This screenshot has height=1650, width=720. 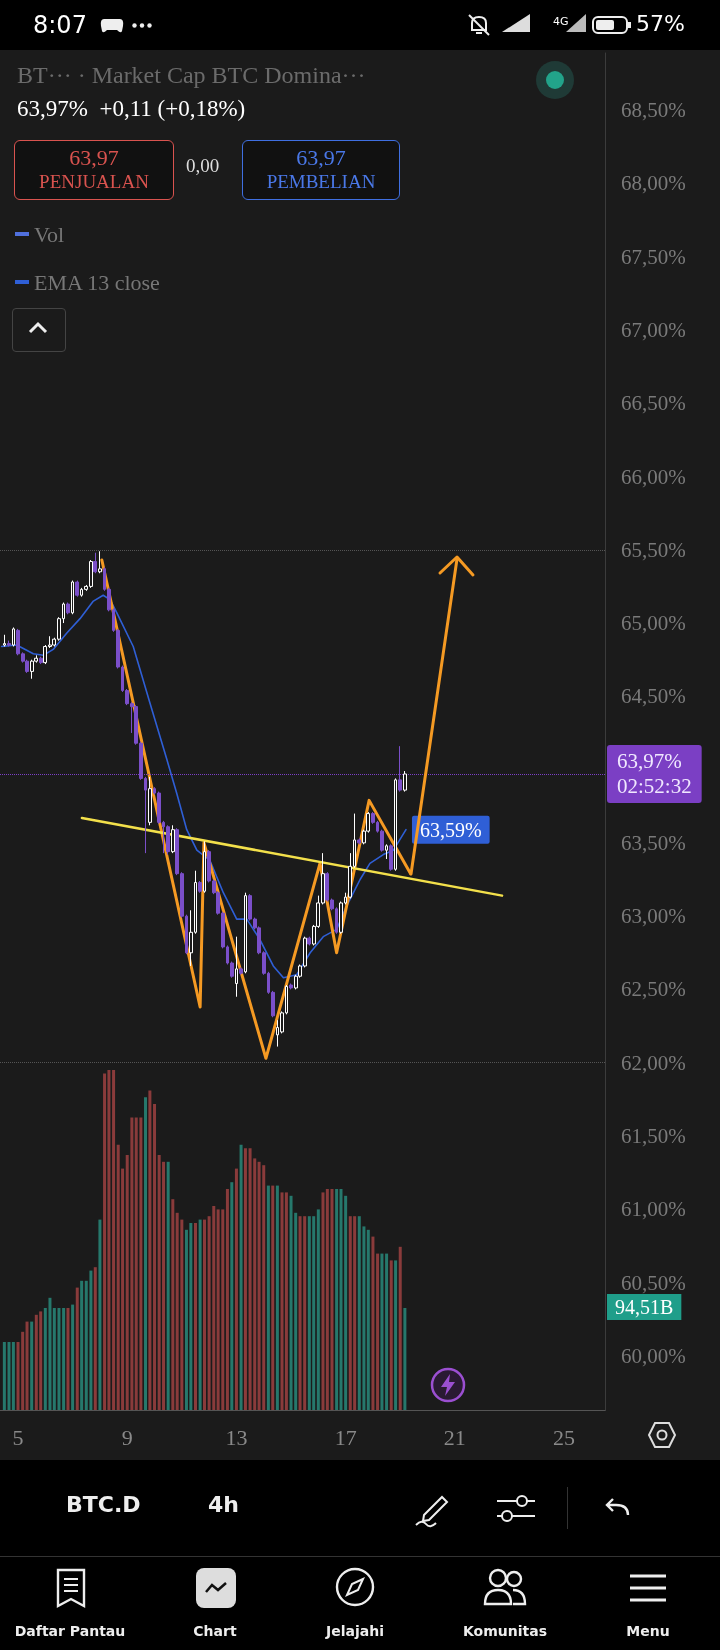 I want to click on y-tick-label: 60,00%, so click(x=653, y=1355).